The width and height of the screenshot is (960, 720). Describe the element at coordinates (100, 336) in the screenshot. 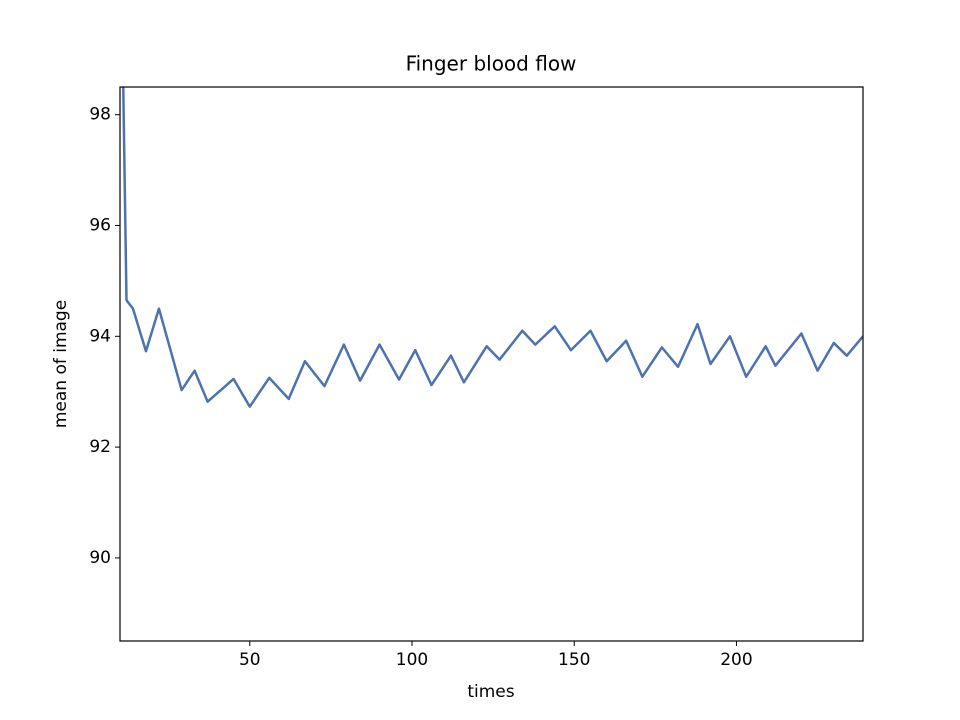

I see `y-tick-label: 94` at that location.